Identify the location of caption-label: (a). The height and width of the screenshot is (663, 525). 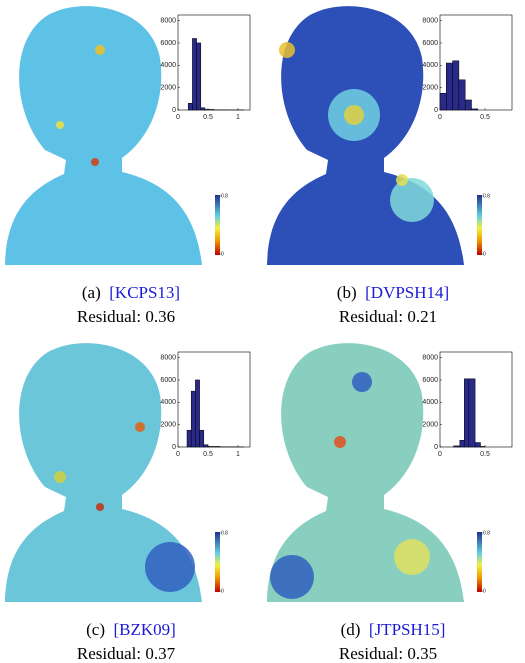
(91, 292).